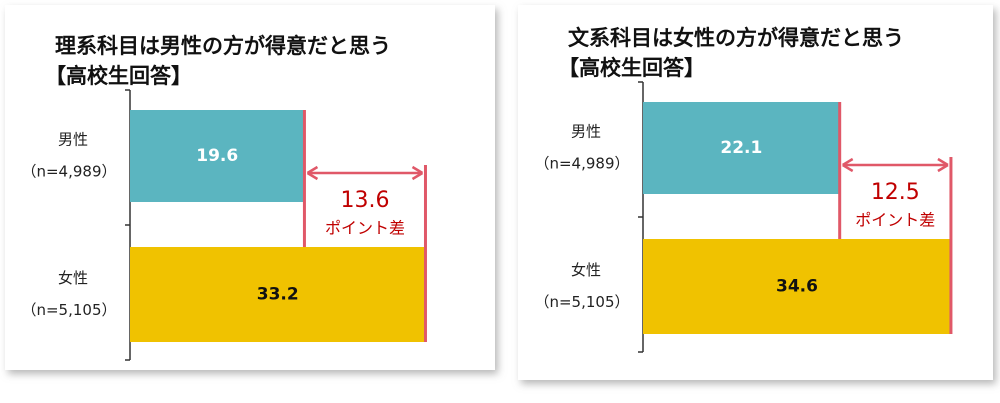 This screenshot has width=1000, height=403. I want to click on chart-title: 文系科目は女性の方が得意だと思う, so click(736, 38).